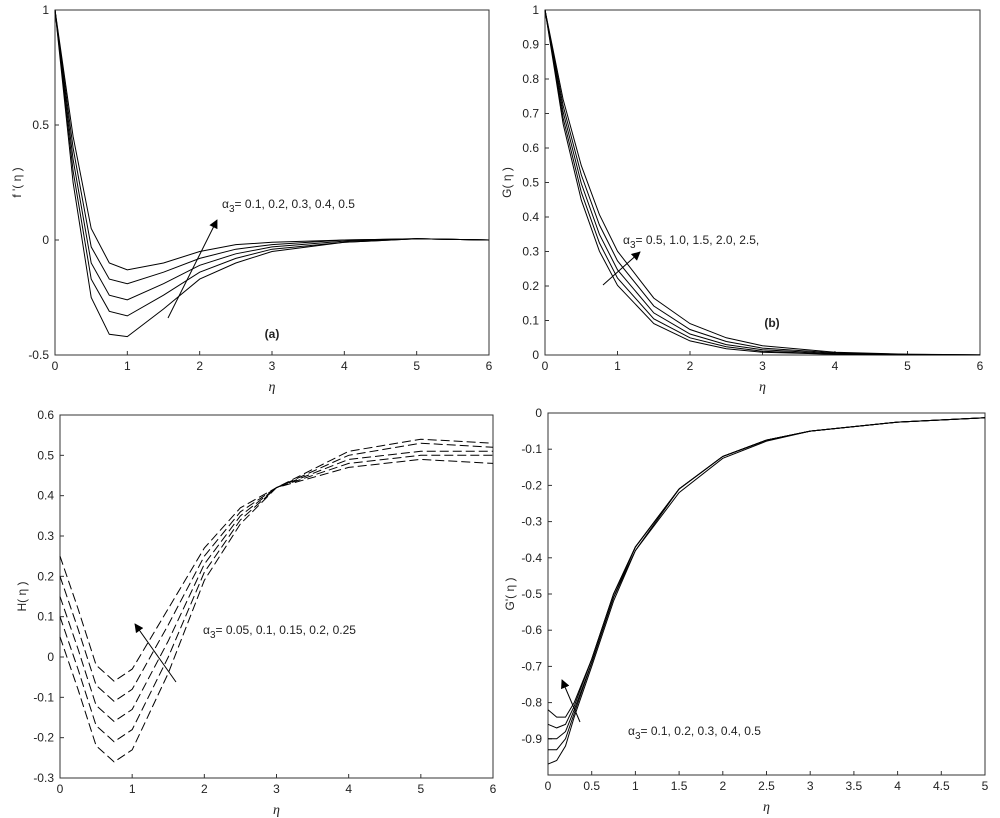 The width and height of the screenshot is (1000, 818). Describe the element at coordinates (679, 786) in the screenshot. I see `x-tick-label: 1.5` at that location.